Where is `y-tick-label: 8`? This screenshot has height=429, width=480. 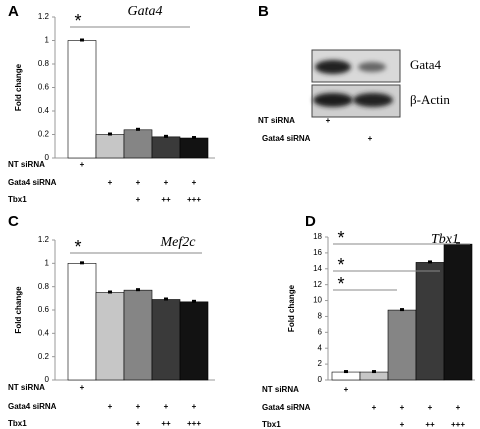
y-tick-label: 8 is located at coordinates (320, 316).